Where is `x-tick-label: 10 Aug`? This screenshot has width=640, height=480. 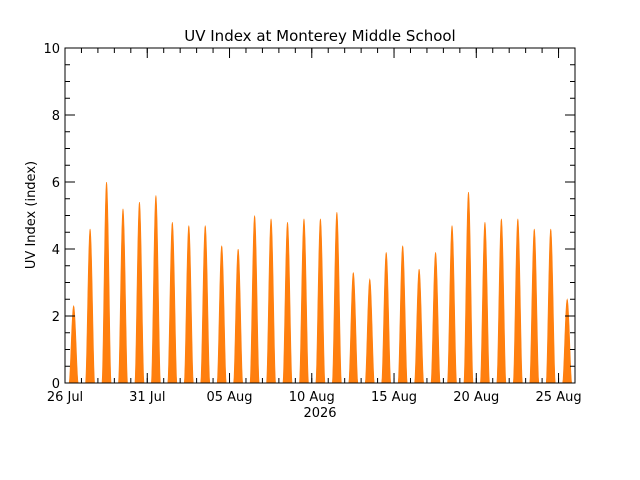
x-tick-label: 10 Aug is located at coordinates (312, 397).